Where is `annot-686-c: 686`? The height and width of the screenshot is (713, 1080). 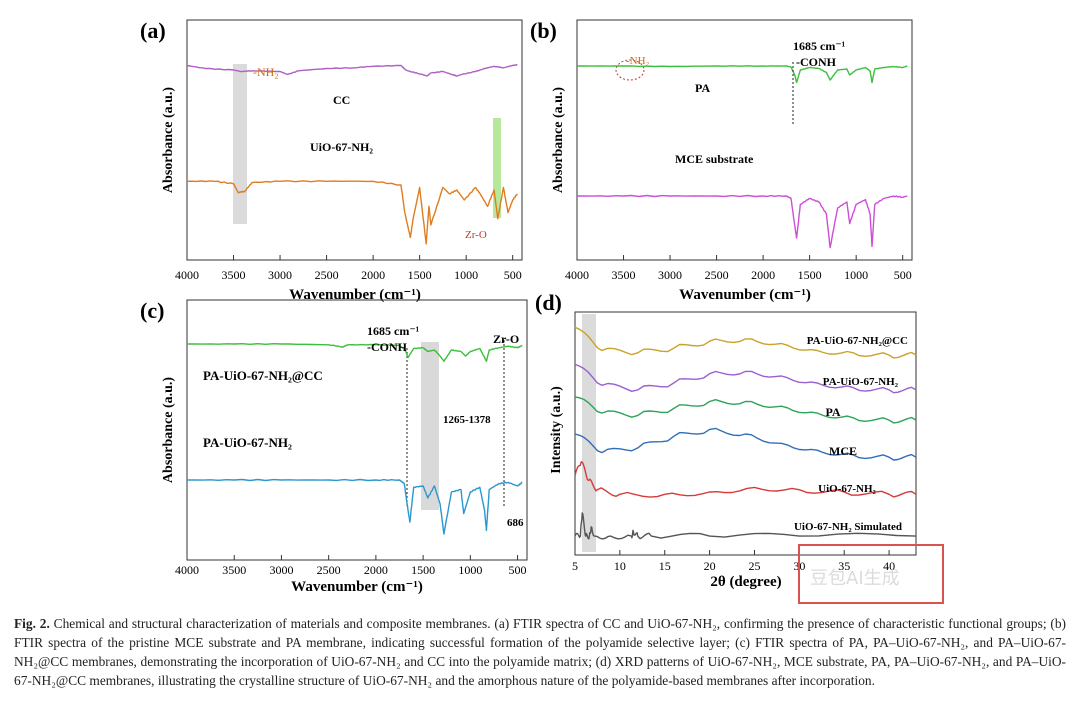 annot-686-c: 686 is located at coordinates (515, 523).